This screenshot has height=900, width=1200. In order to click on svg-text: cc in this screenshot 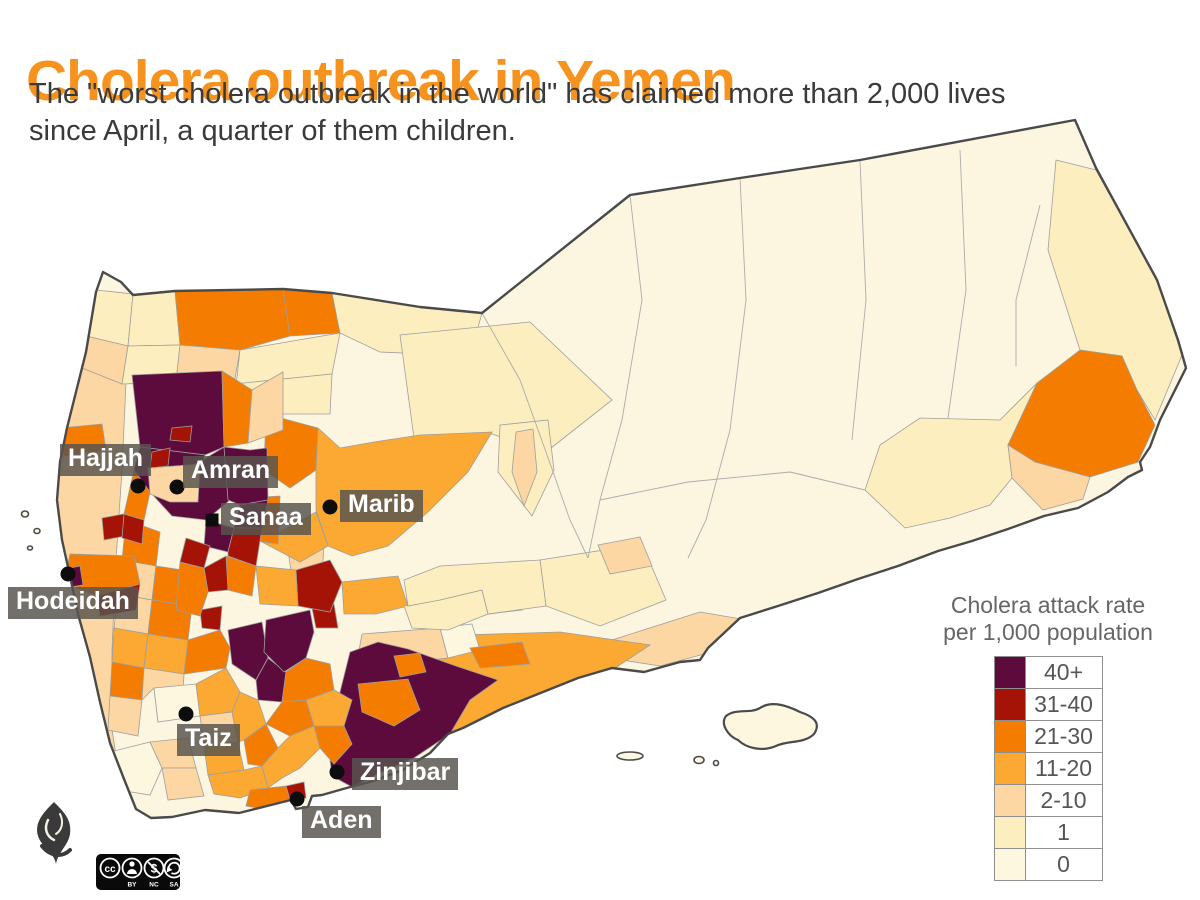, I will do `click(110, 869)`.